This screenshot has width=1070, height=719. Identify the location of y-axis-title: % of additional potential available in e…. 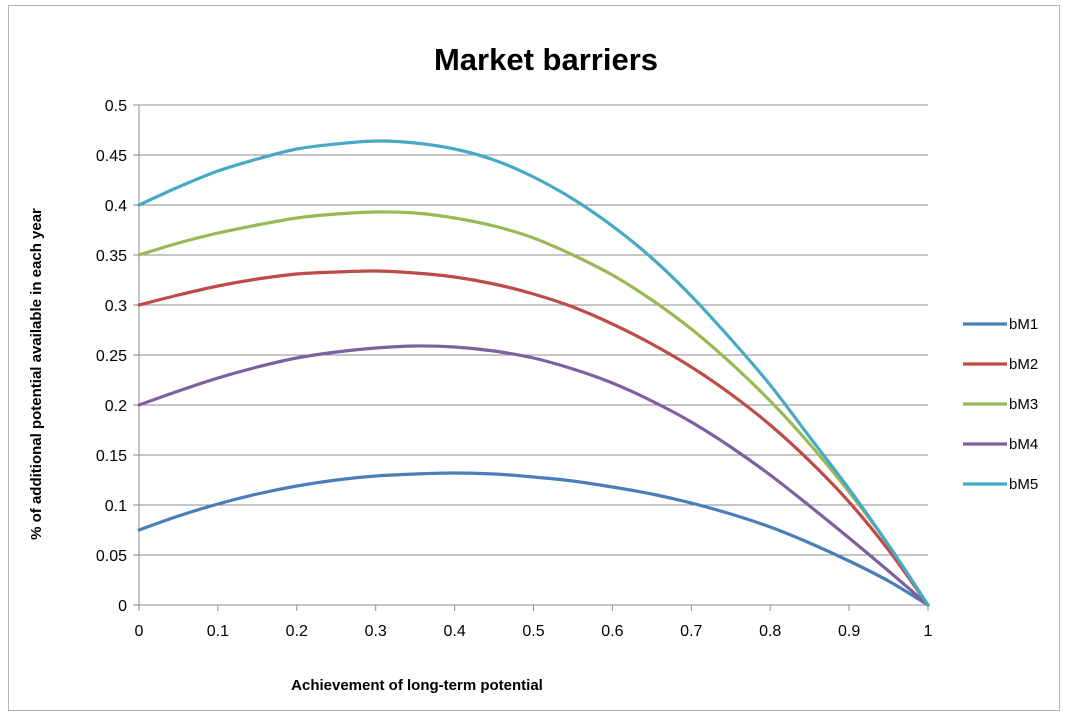
(36, 374).